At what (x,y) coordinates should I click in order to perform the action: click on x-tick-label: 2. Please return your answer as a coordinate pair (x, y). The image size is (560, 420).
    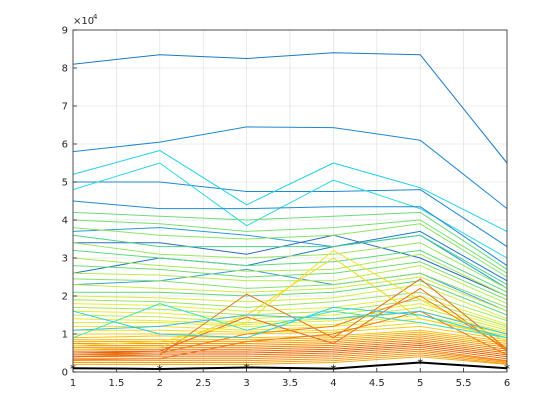
    Looking at the image, I should click on (160, 383).